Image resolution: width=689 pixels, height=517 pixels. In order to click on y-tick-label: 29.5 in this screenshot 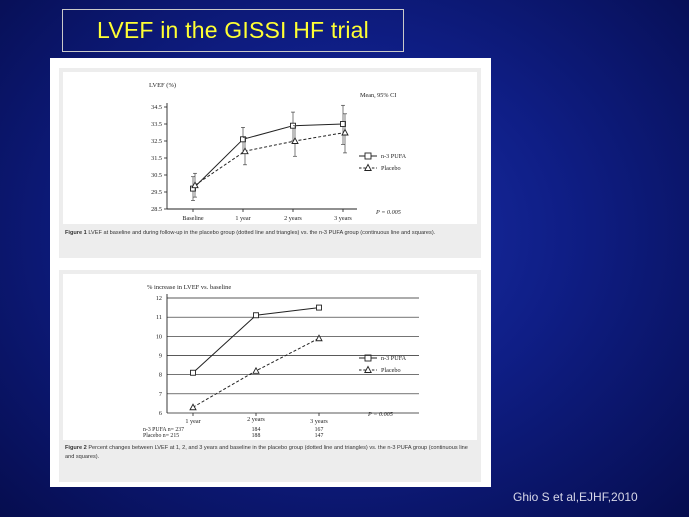, I will do `click(156, 192)`.